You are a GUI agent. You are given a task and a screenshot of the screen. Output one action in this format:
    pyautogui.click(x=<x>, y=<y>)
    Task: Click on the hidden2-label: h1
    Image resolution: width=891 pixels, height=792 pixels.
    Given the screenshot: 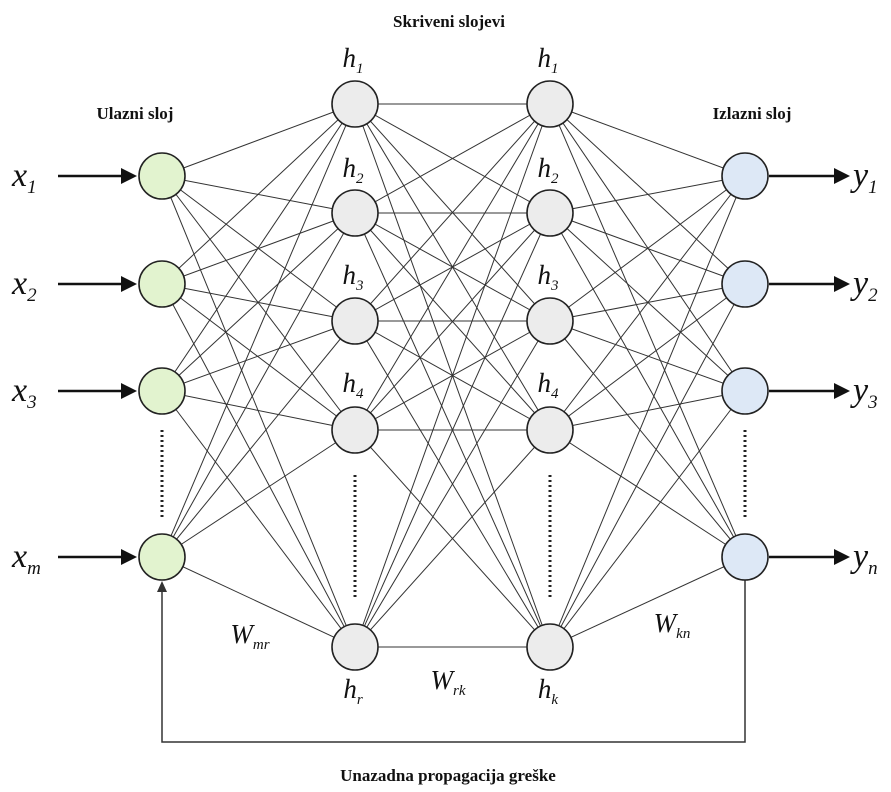 What is the action you would take?
    pyautogui.click(x=548, y=60)
    